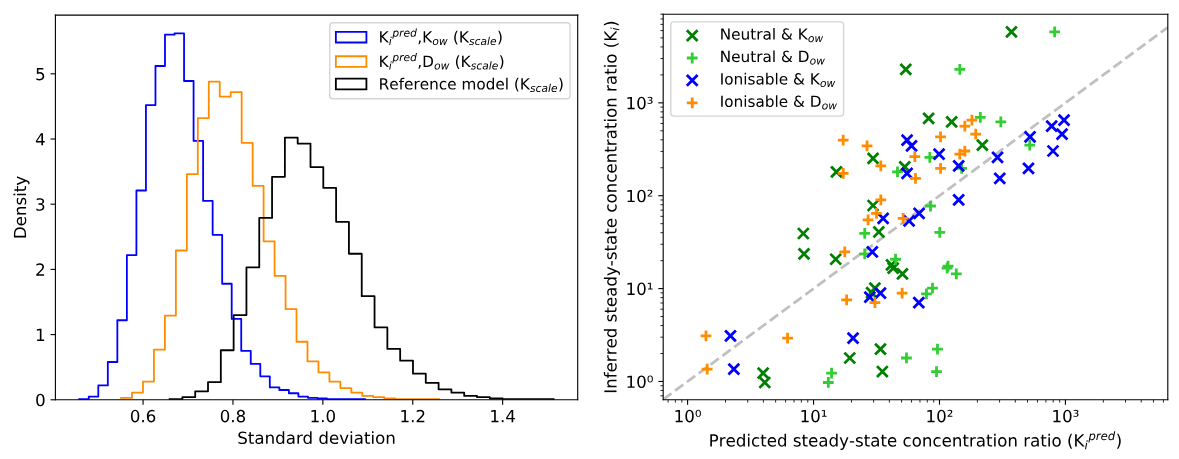 The height and width of the screenshot is (459, 1179). I want to click on y-tick-label: 1, so click(40, 334).